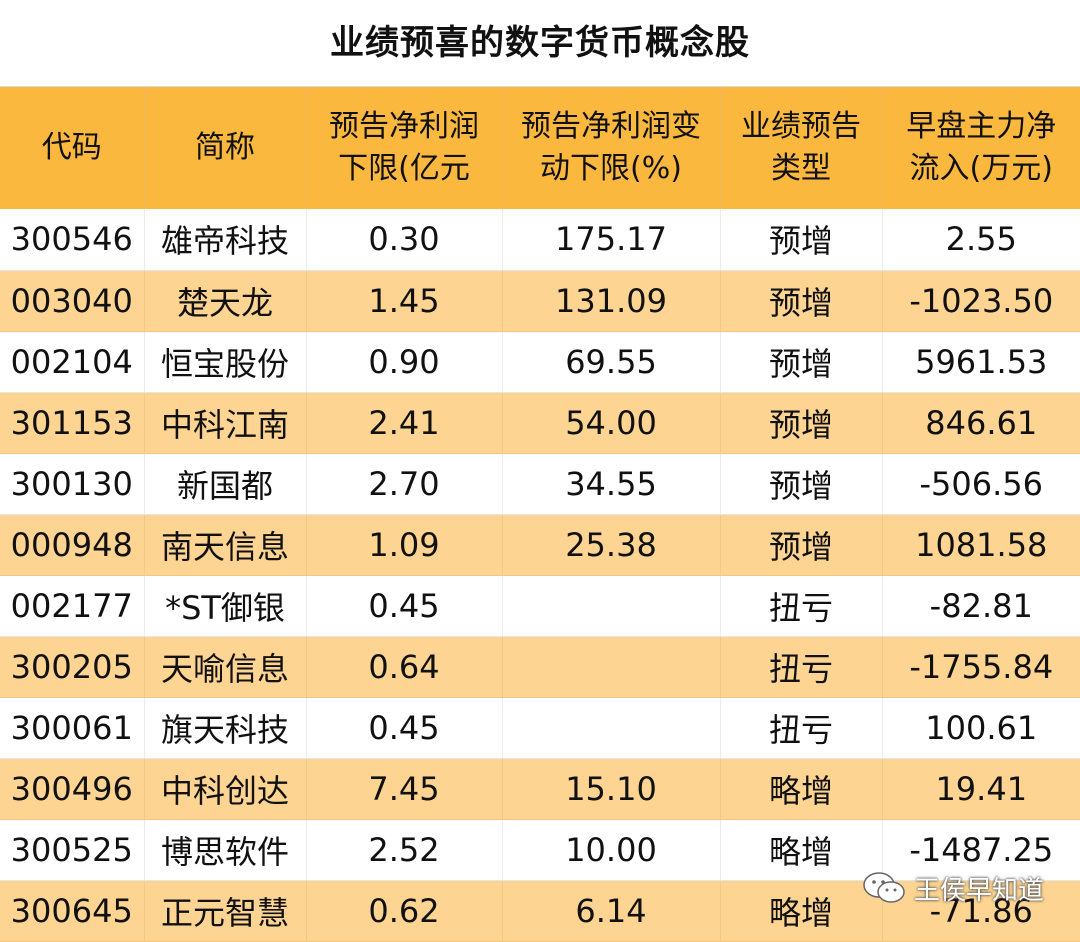  I want to click on cell-name: *ST御银, so click(225, 605).